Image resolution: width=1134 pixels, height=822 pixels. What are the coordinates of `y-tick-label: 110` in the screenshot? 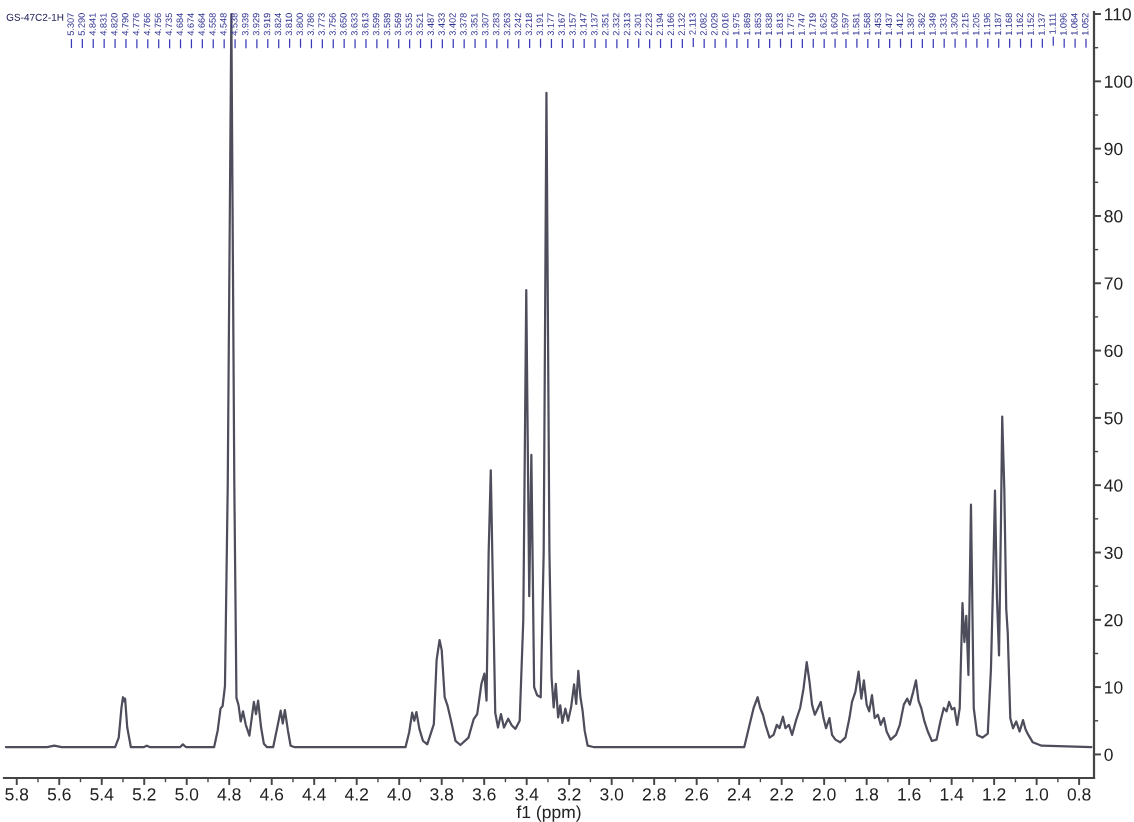 It's located at (1118, 14).